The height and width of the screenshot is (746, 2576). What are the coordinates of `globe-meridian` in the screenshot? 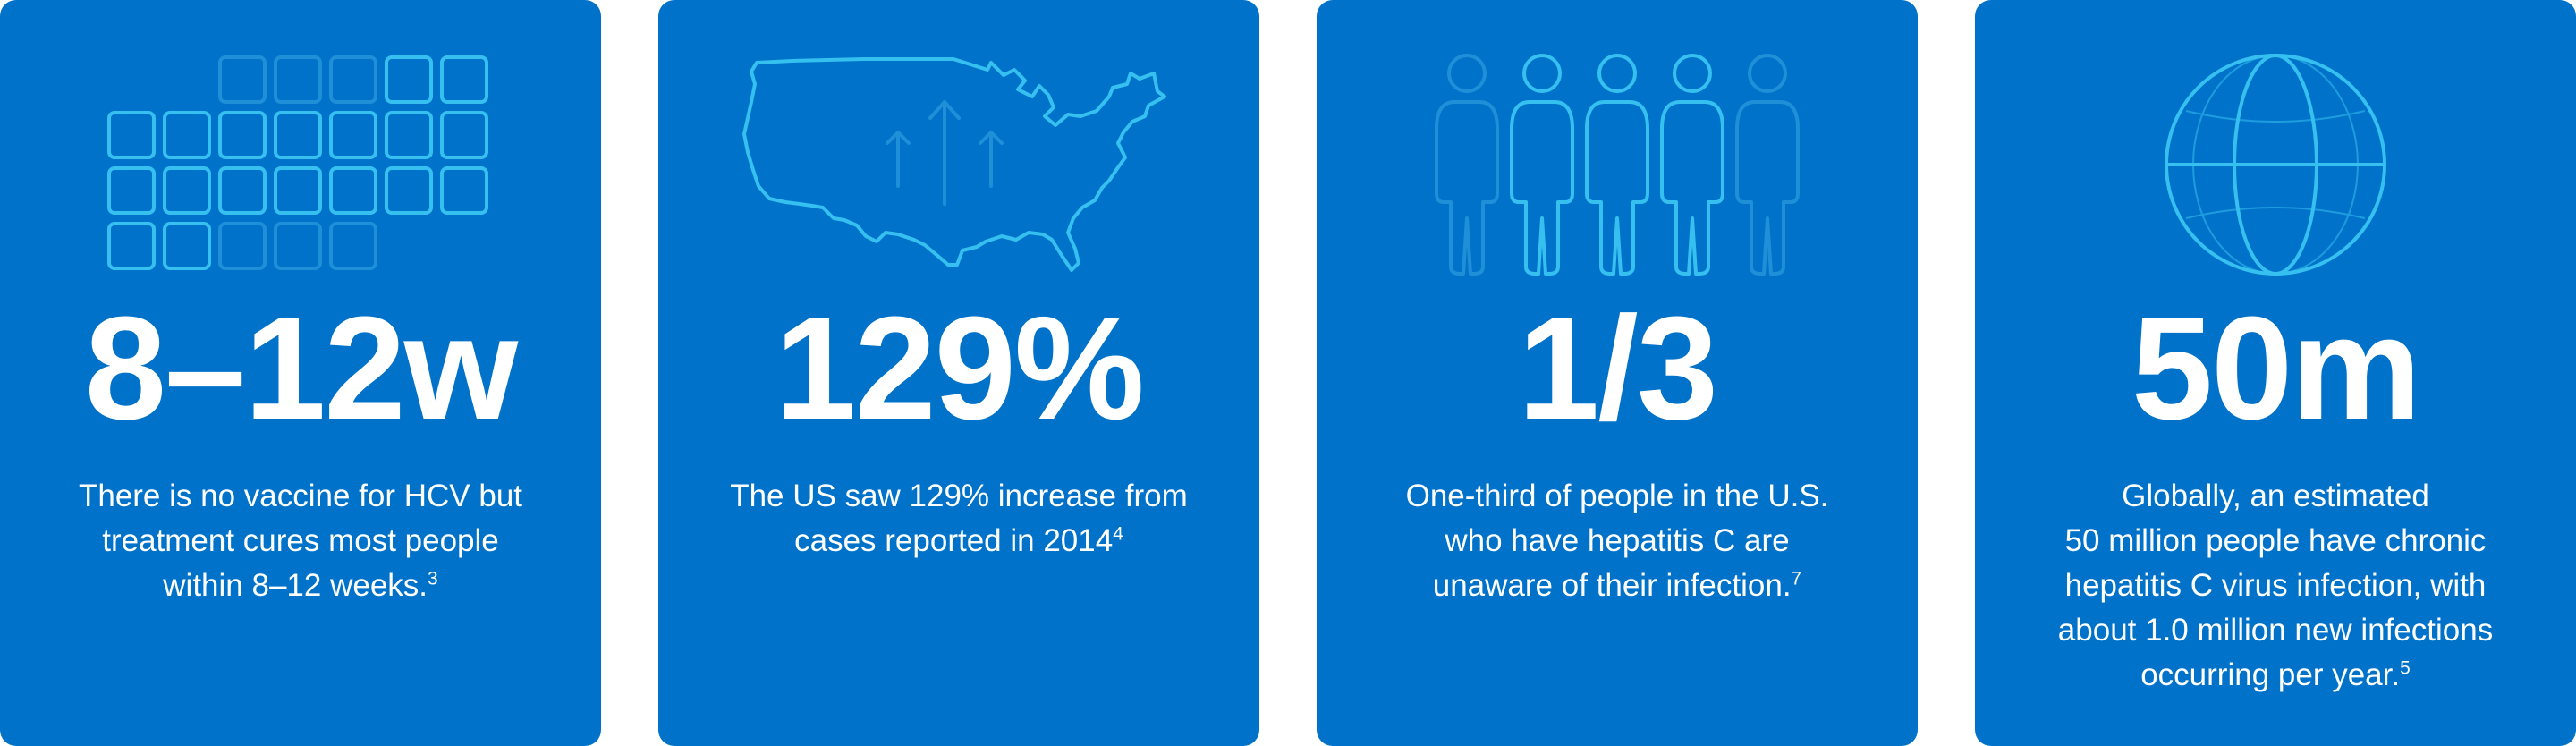 It's located at (2275, 165).